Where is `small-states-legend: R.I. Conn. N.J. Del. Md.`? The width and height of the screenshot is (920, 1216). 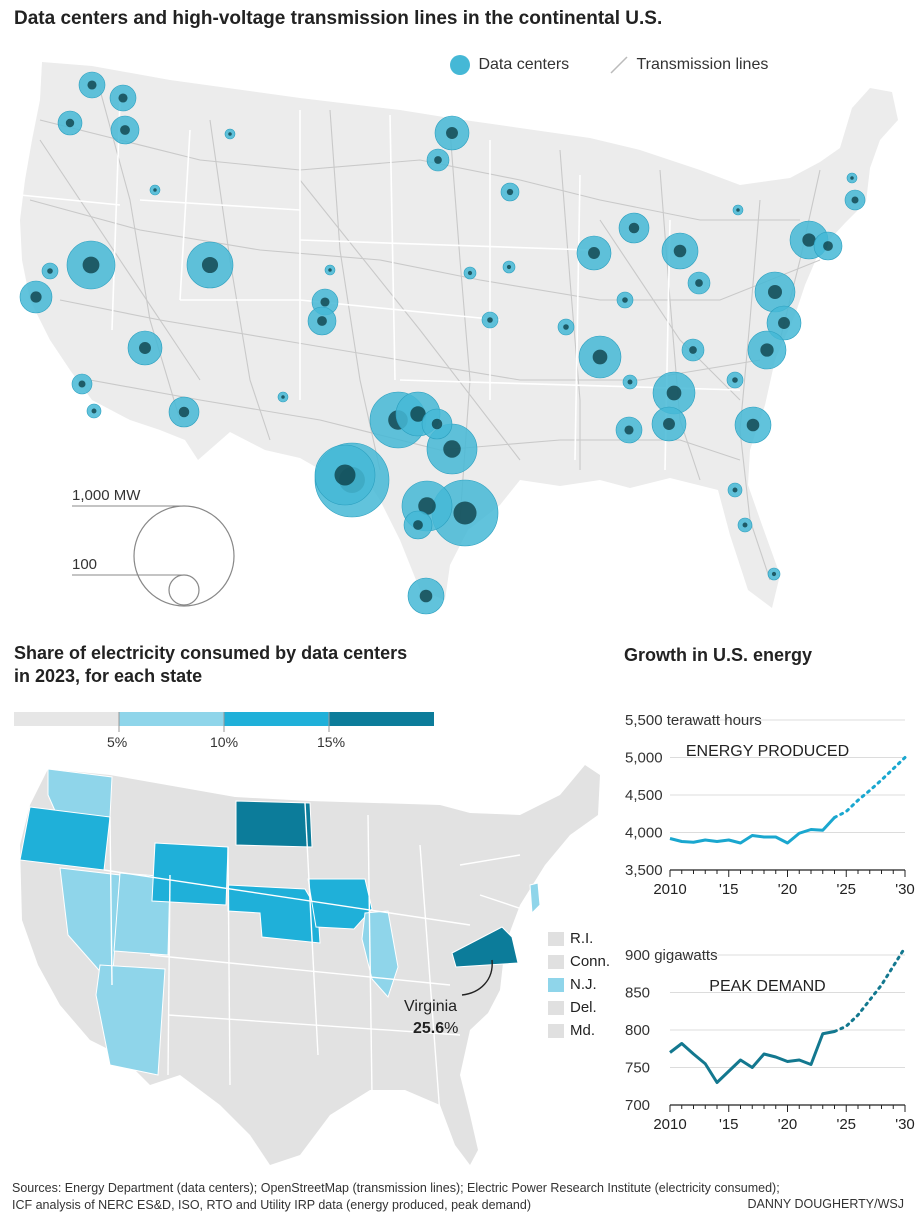
small-states-legend: R.I. Conn. N.J. Del. Md. is located at coordinates (579, 987).